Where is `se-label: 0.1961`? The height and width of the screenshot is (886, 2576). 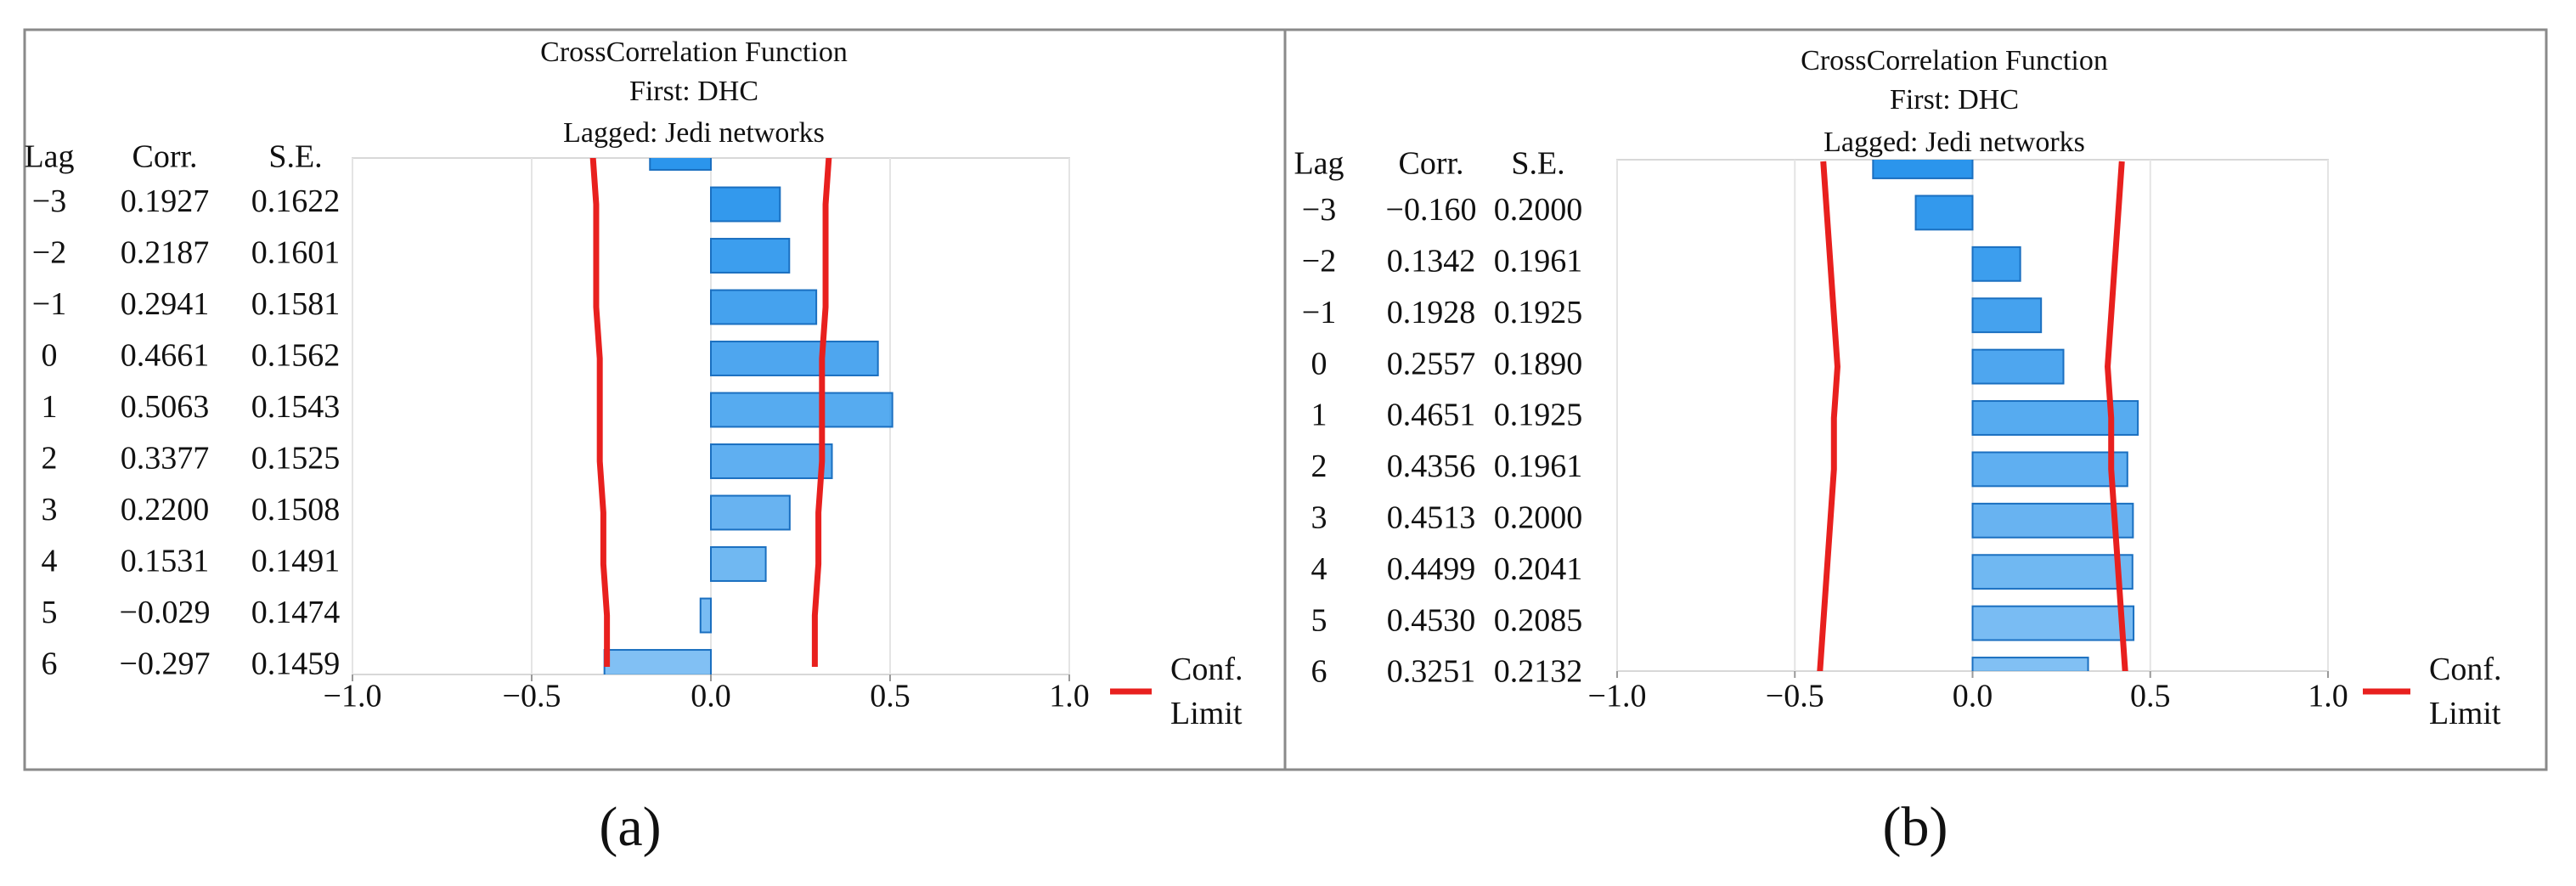
se-label: 0.1961 is located at coordinates (1538, 466).